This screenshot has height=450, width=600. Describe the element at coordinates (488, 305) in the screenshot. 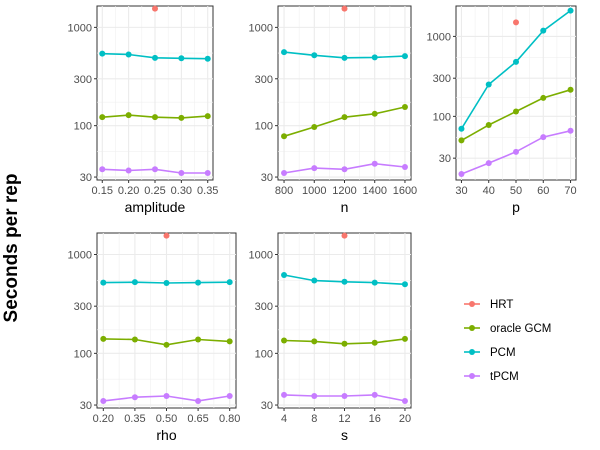

I see `legend-item: HRT` at that location.